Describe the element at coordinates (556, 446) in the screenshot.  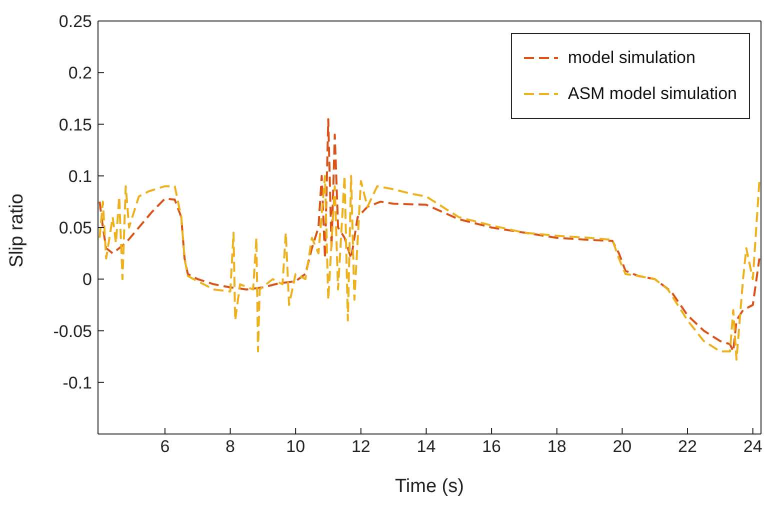
I see `x-tick-label: 18` at that location.